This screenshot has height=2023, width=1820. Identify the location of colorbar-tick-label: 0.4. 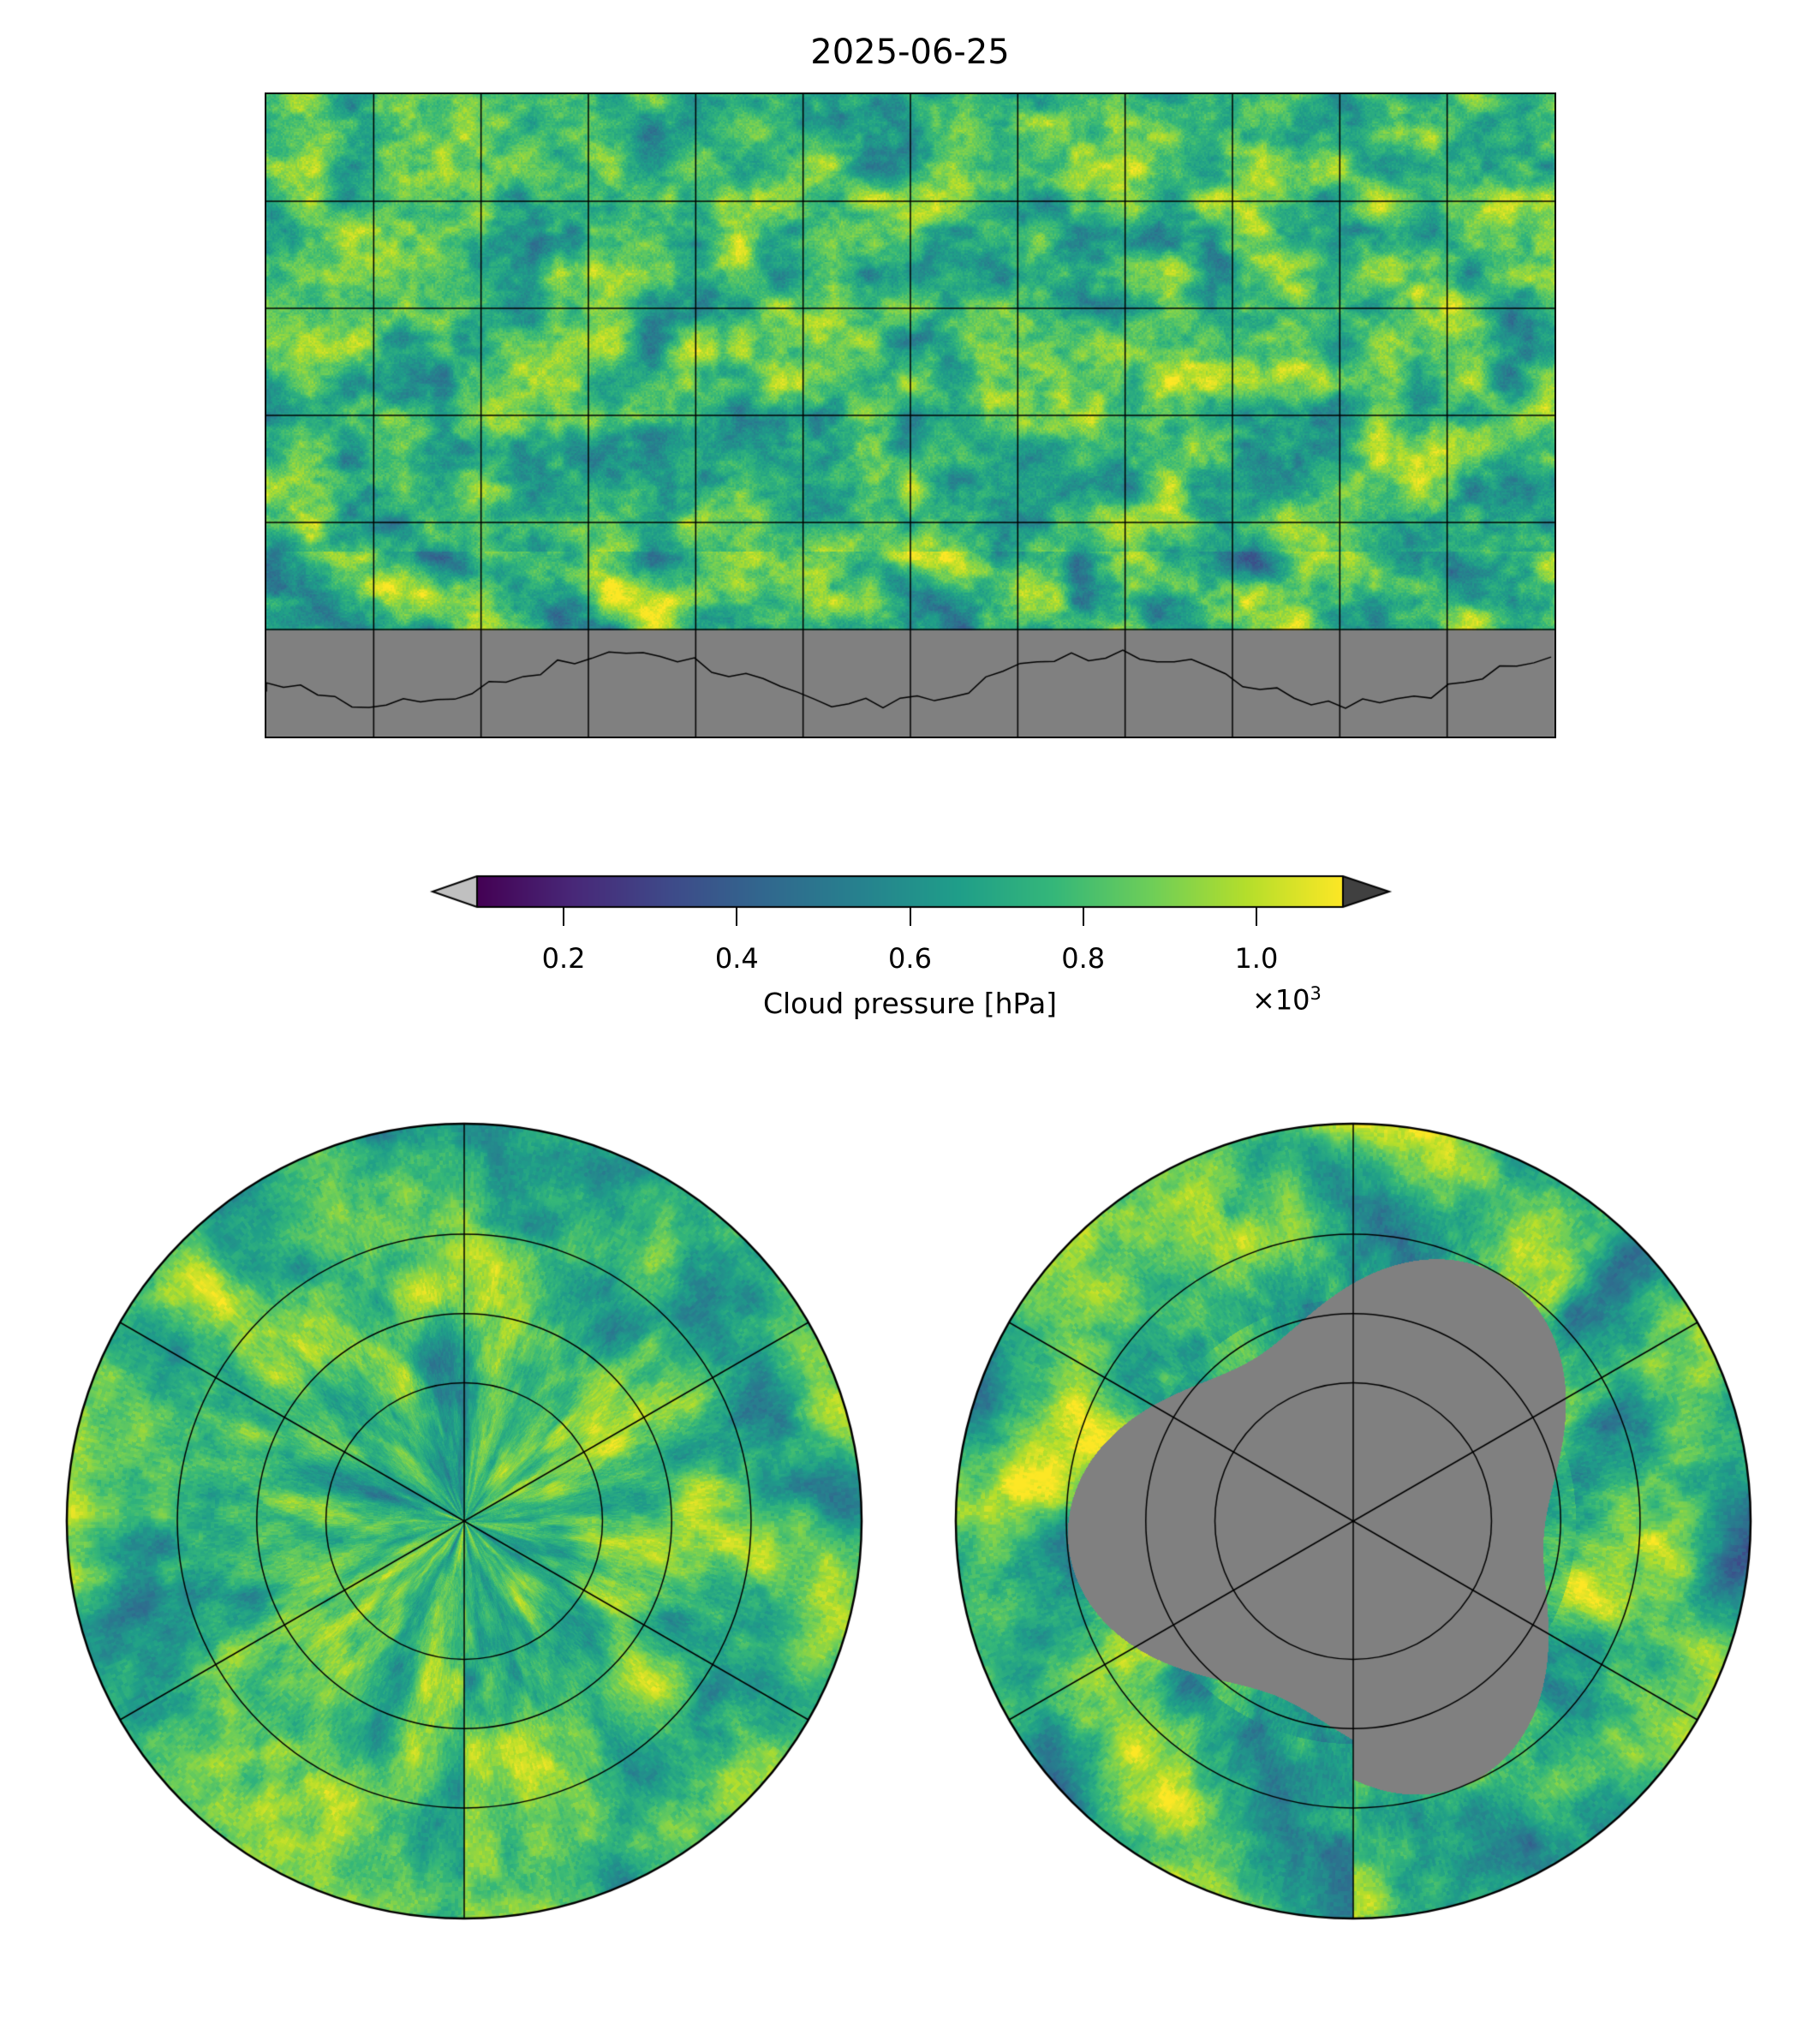
(736, 958).